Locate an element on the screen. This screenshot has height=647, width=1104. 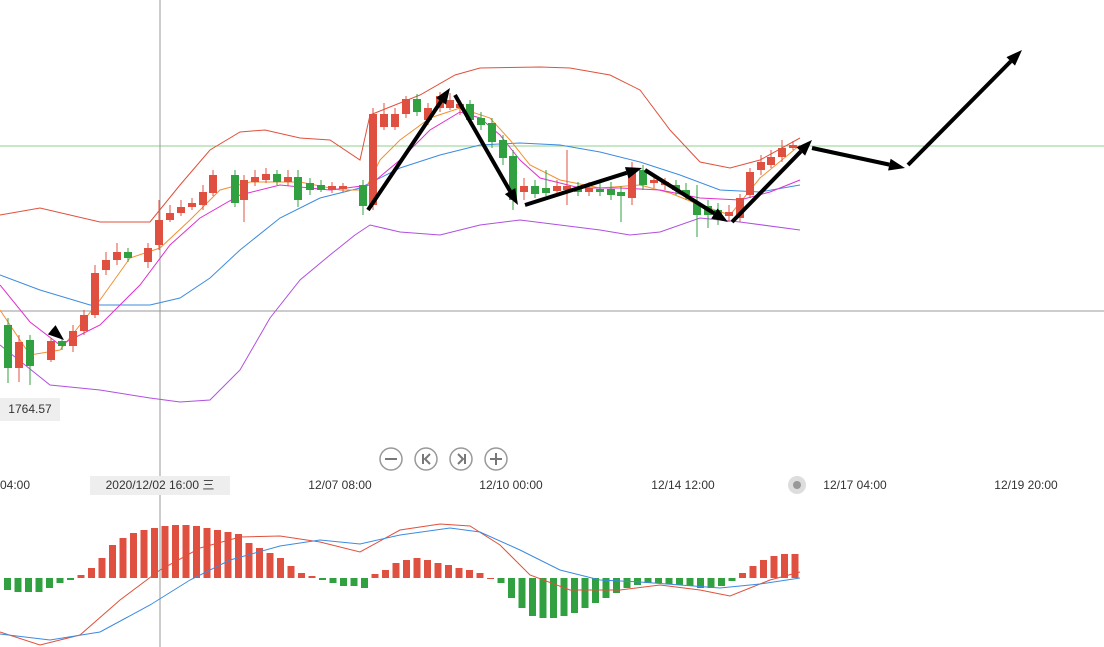
scroll-dot is located at coordinates (797, 485).